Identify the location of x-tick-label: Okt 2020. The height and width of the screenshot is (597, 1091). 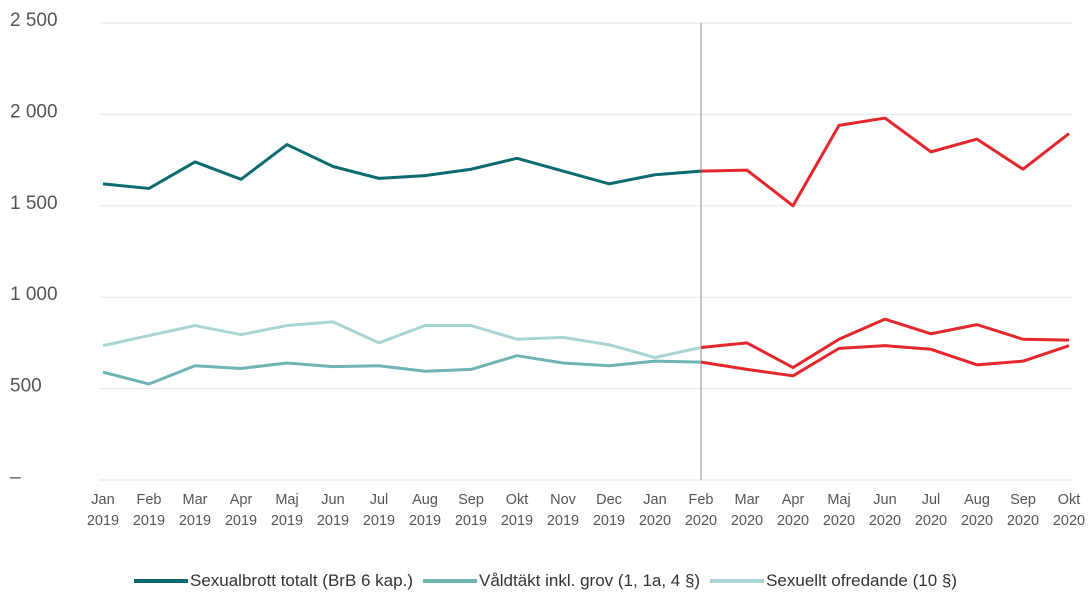
(1069, 510).